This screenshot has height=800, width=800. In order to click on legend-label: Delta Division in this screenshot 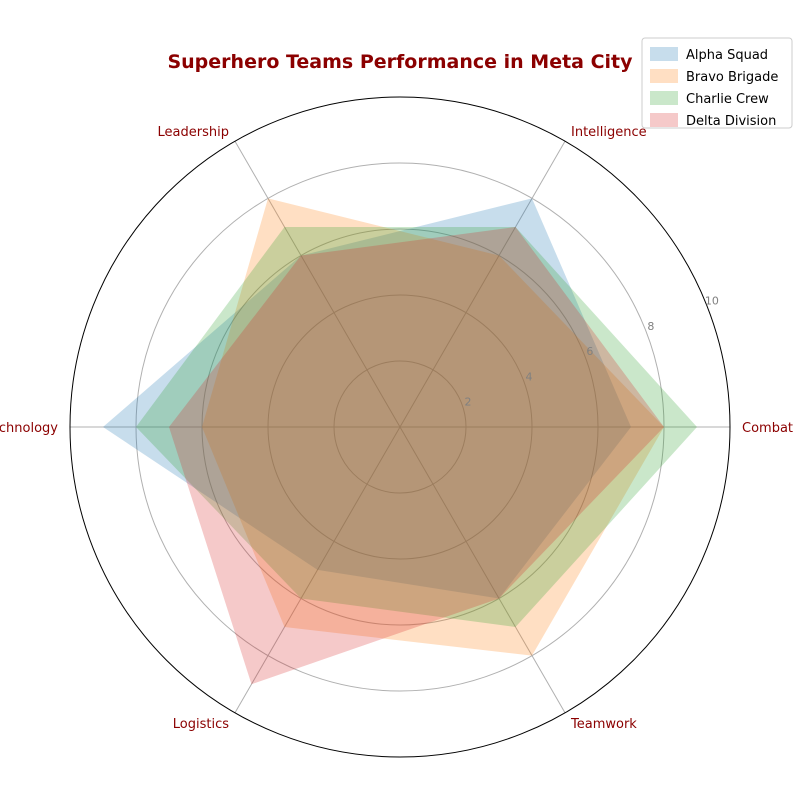, I will do `click(731, 121)`.